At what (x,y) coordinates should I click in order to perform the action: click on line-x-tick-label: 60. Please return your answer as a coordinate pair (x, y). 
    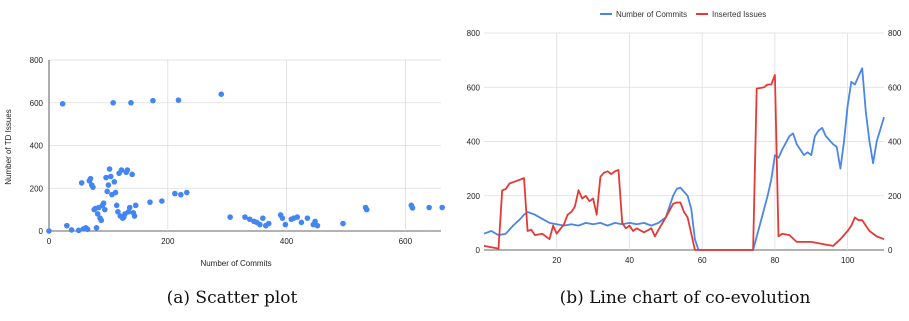
    Looking at the image, I should click on (702, 260).